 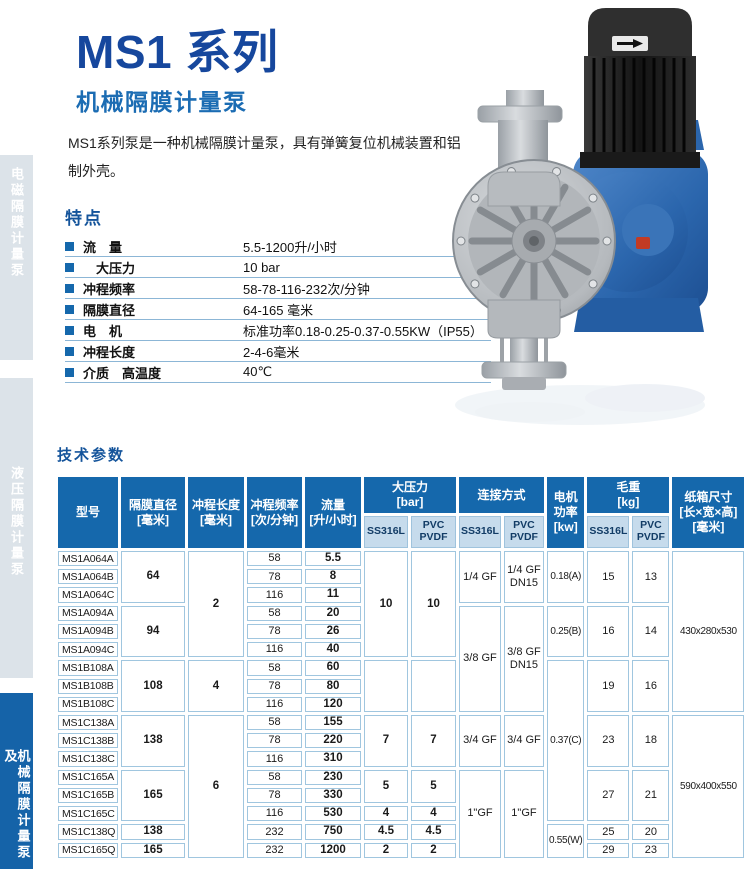 I want to click on spec-cell: 232, so click(x=274, y=850).